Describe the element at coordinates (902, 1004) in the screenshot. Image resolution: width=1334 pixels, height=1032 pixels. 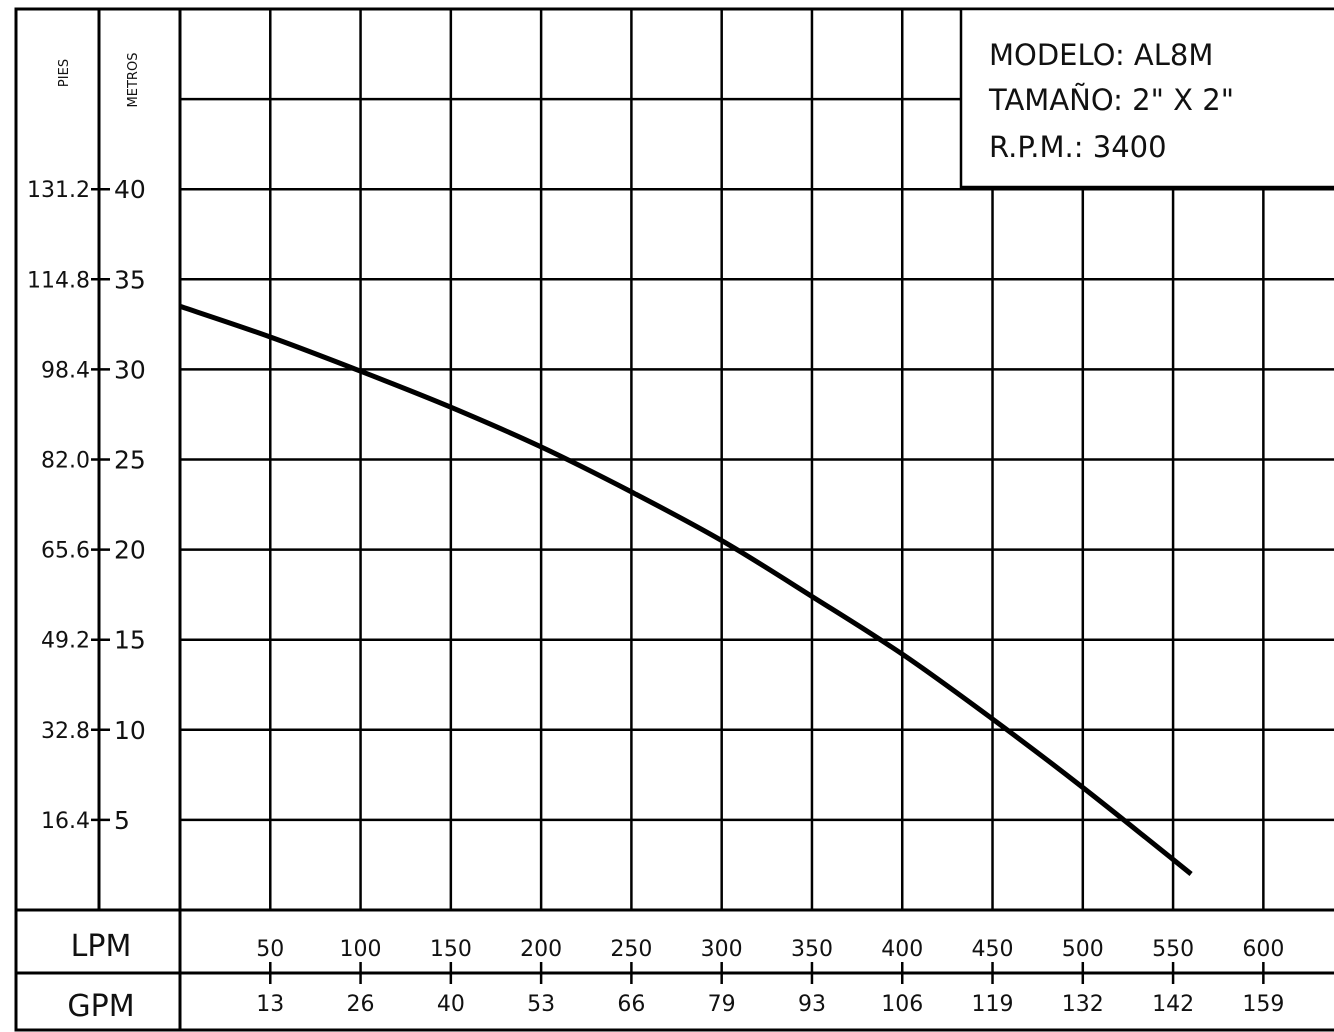
I see `x-tick-label-gpm: 106` at that location.